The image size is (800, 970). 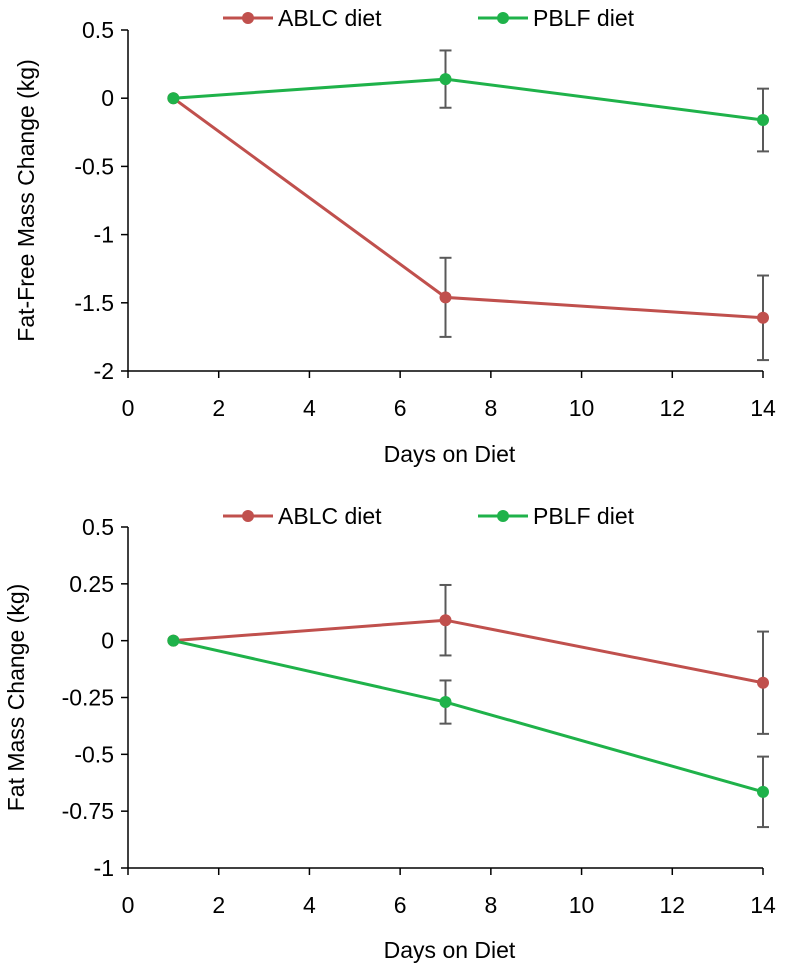 I want to click on y-axis-title: Fat-Free Mass Change (kg), so click(x=26, y=200).